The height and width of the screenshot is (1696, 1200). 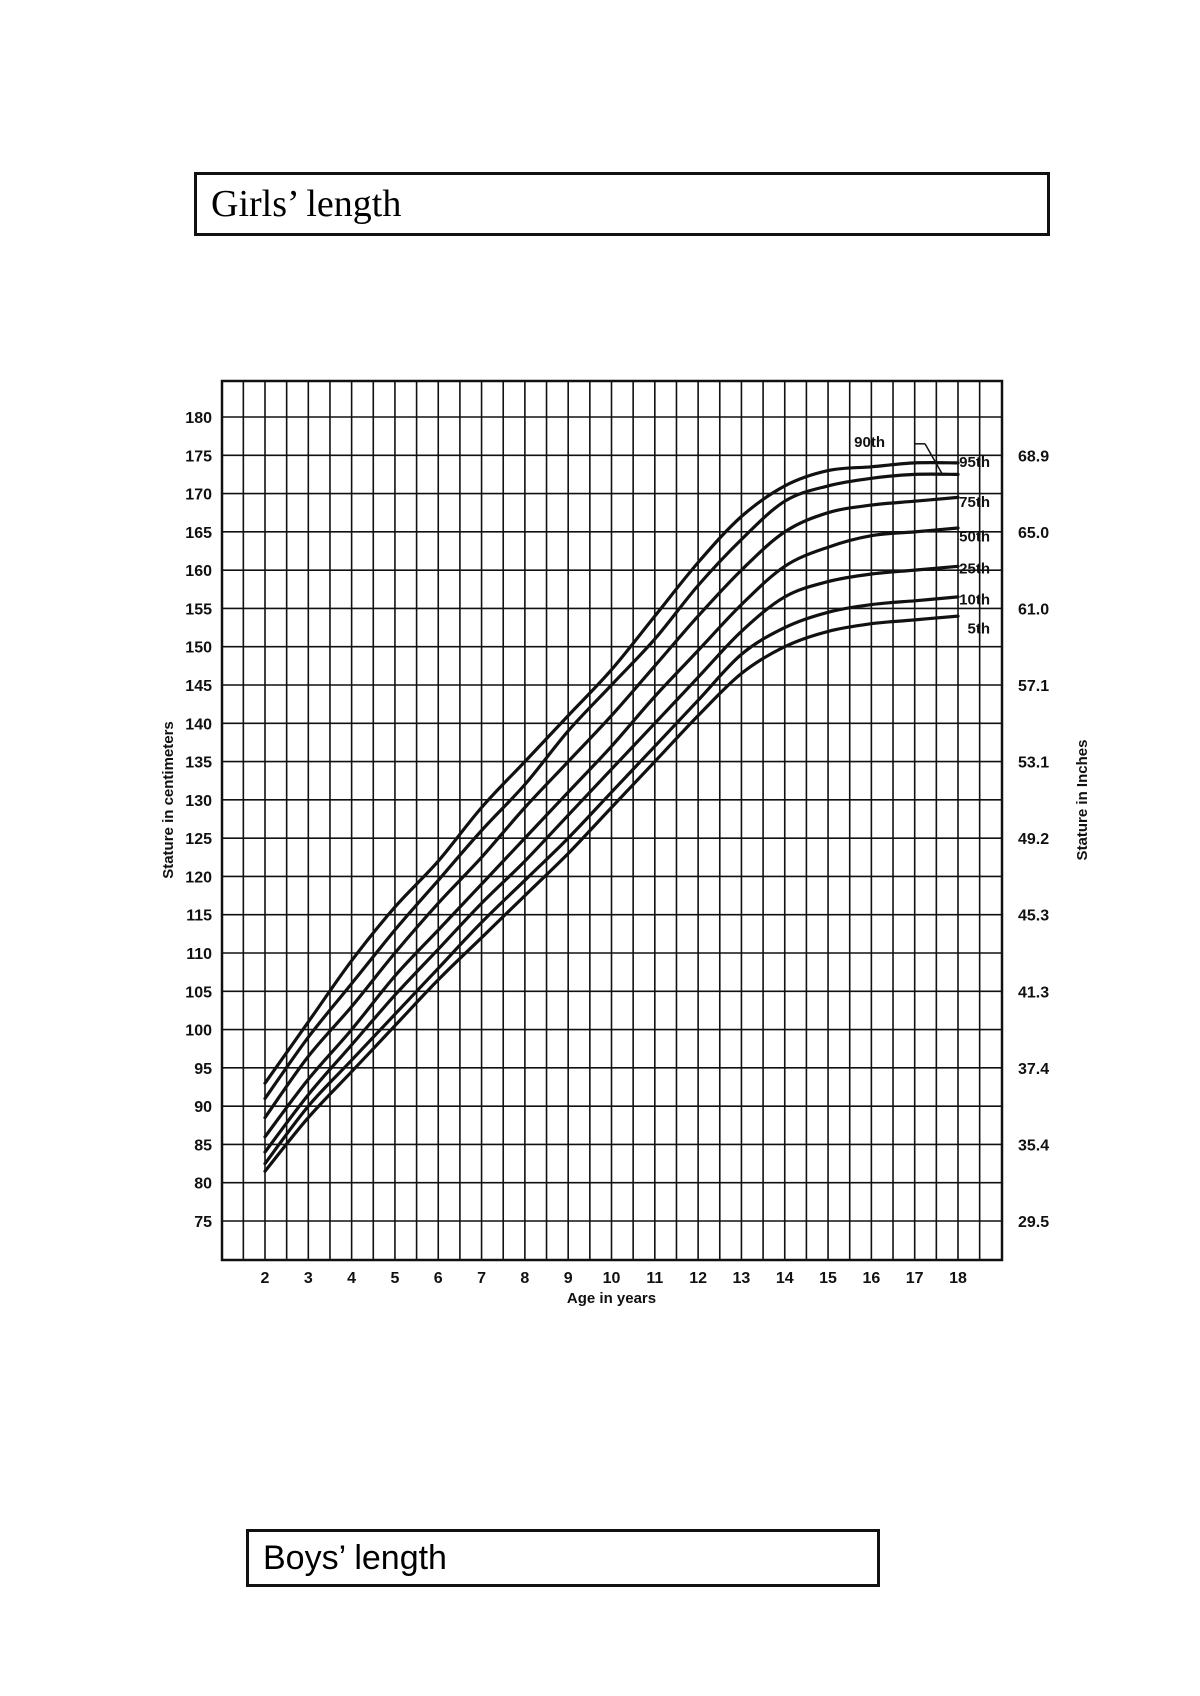 What do you see at coordinates (1033, 992) in the screenshot?
I see `y-right-tick-label: 41.3` at bounding box center [1033, 992].